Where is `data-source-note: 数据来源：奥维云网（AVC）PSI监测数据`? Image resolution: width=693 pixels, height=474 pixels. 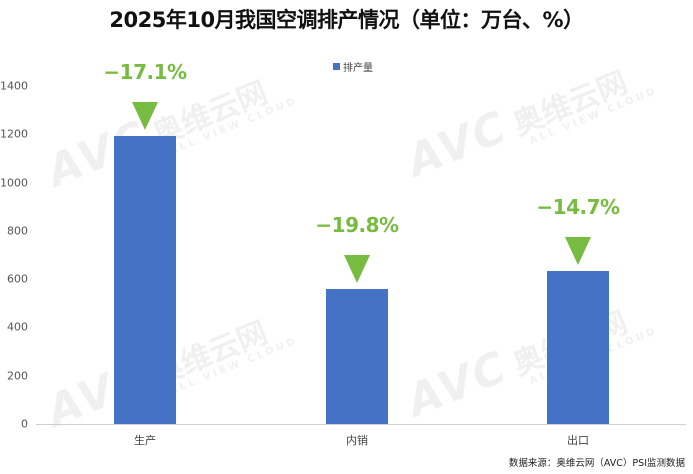
data-source-note: 数据来源：奥维云网（AVC）PSI监测数据 is located at coordinates (596, 463).